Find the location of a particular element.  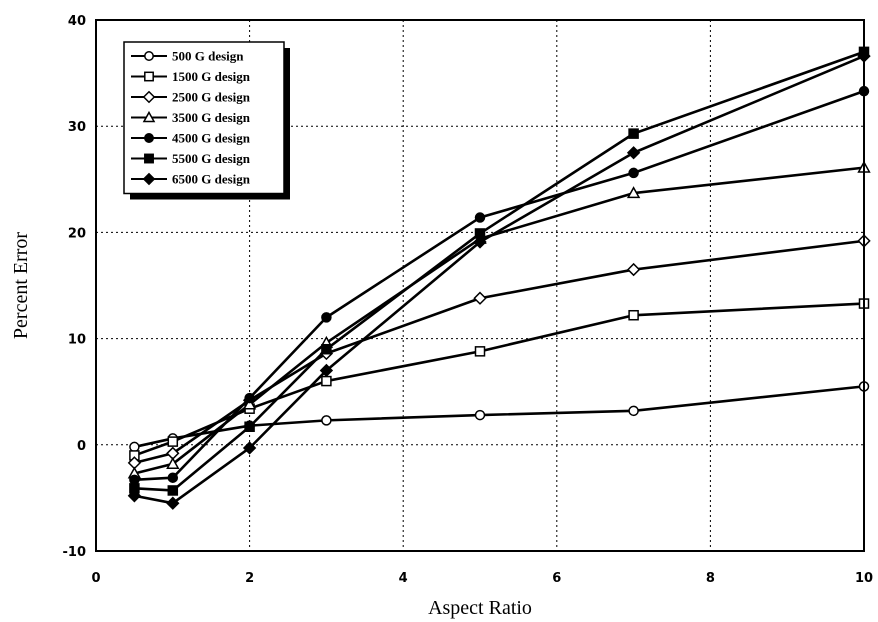

legend-item: 500 G design is located at coordinates (187, 56).